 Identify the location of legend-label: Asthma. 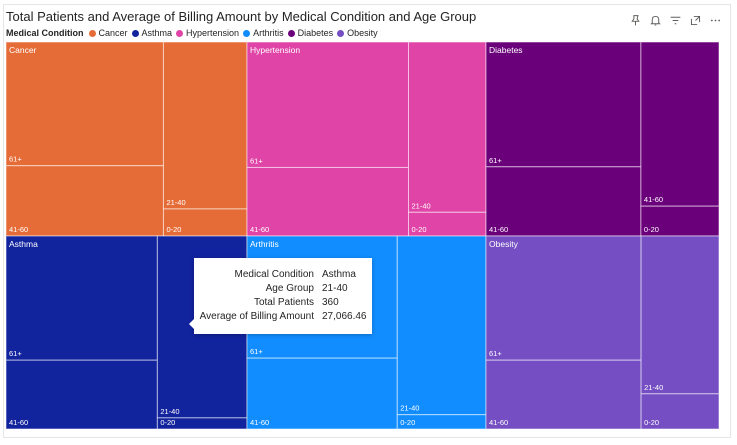
(157, 33).